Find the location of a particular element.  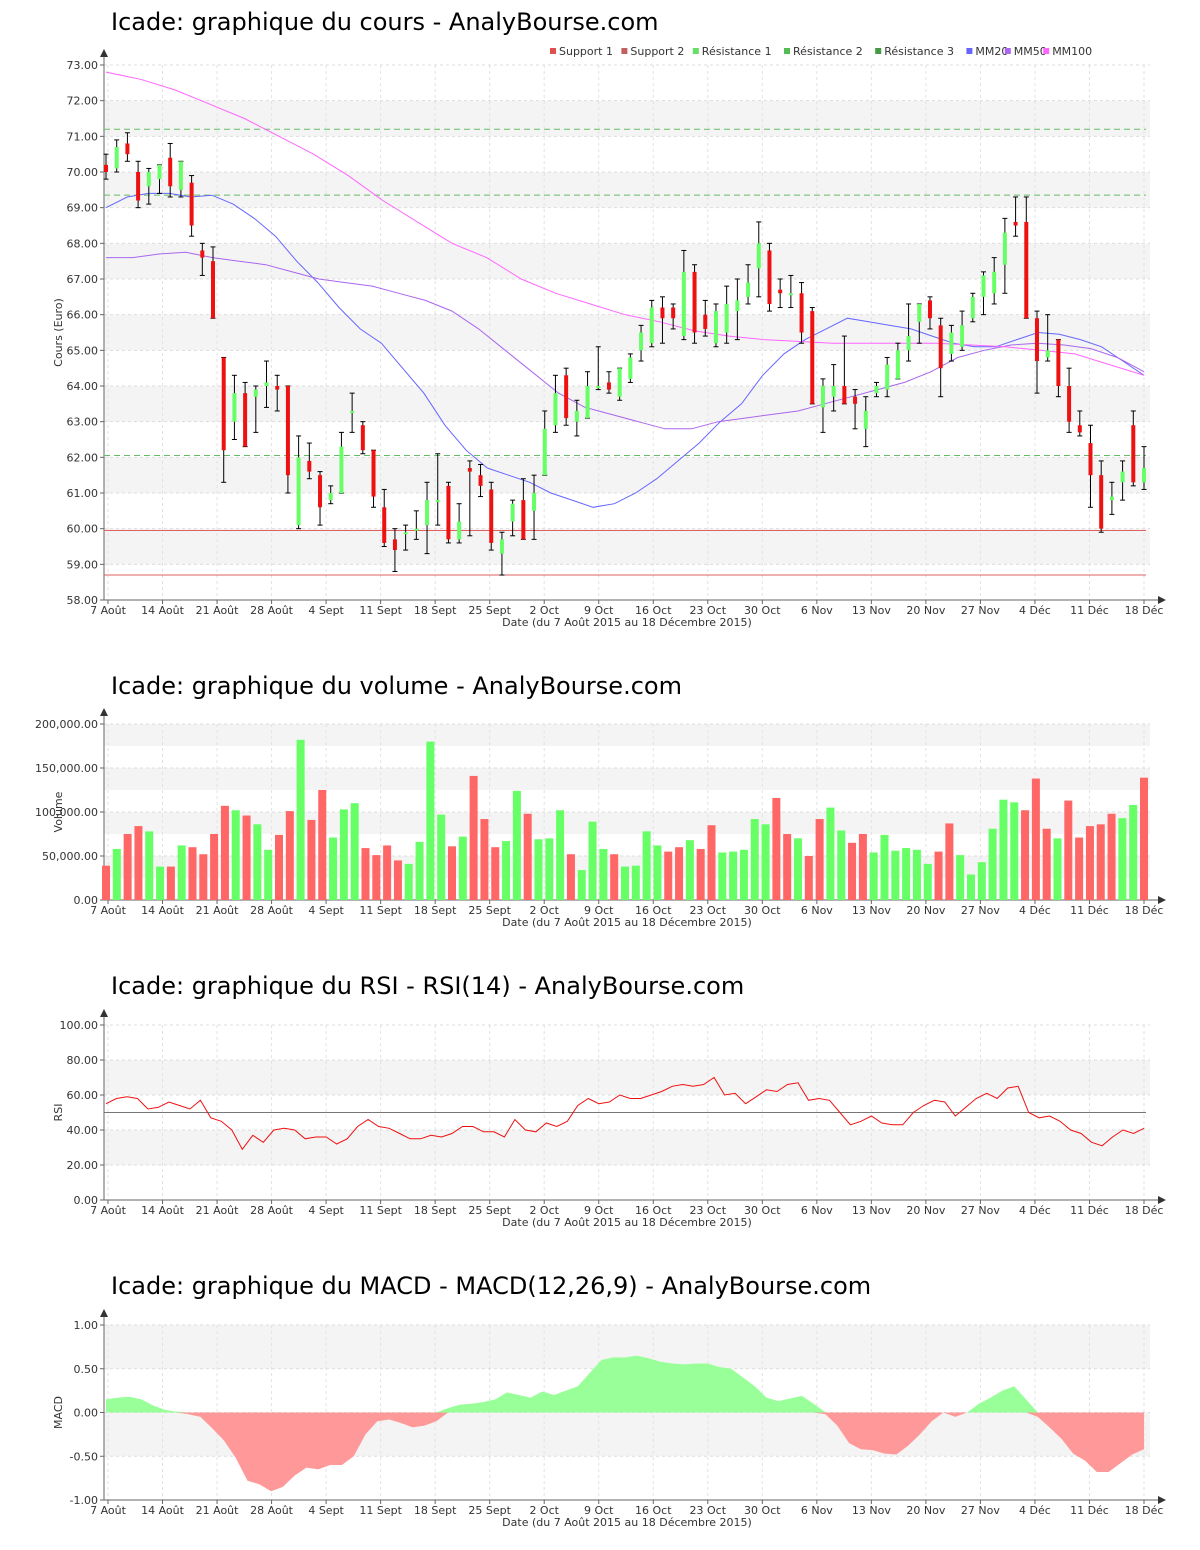

y-axis-label: Cours (Euro) is located at coordinates (58, 332).